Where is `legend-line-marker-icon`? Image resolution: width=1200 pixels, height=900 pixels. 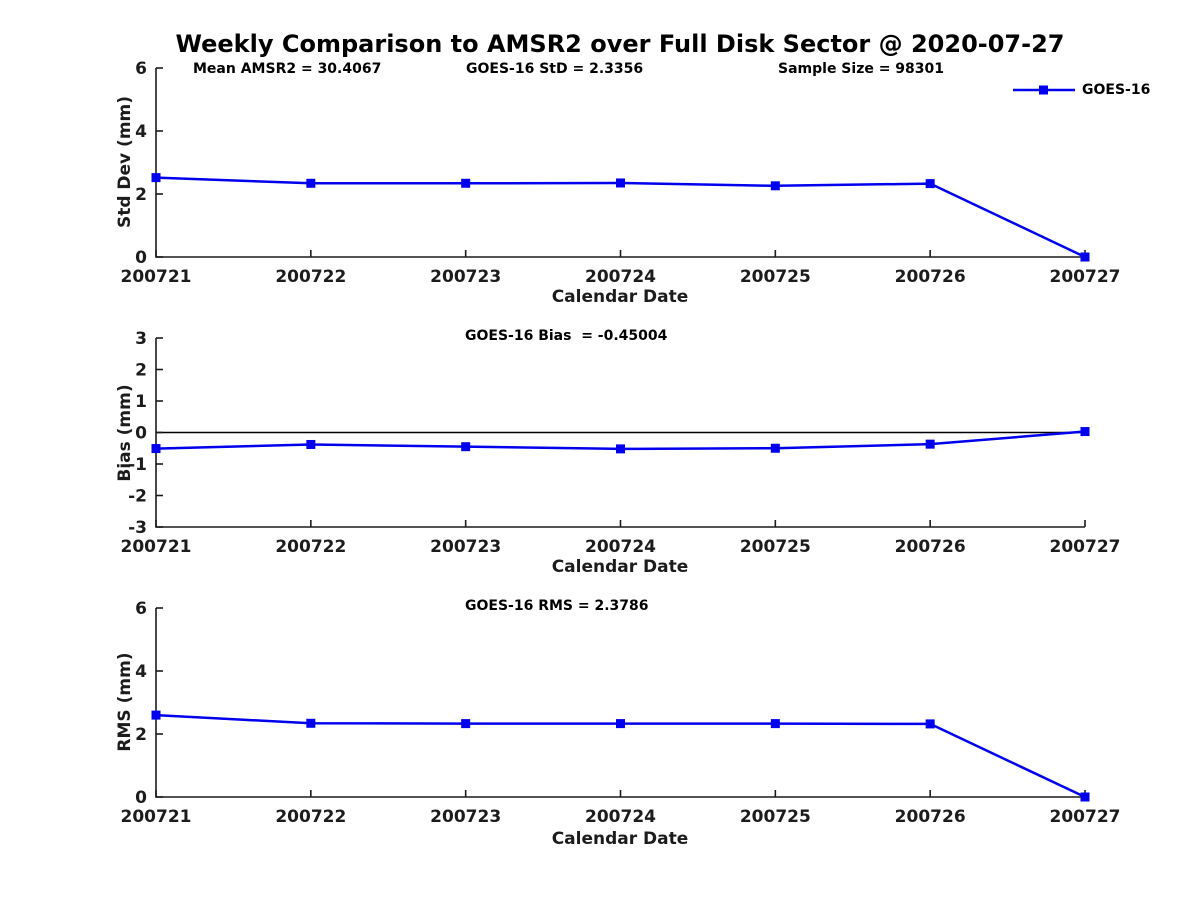
legend-line-marker-icon is located at coordinates (1044, 90).